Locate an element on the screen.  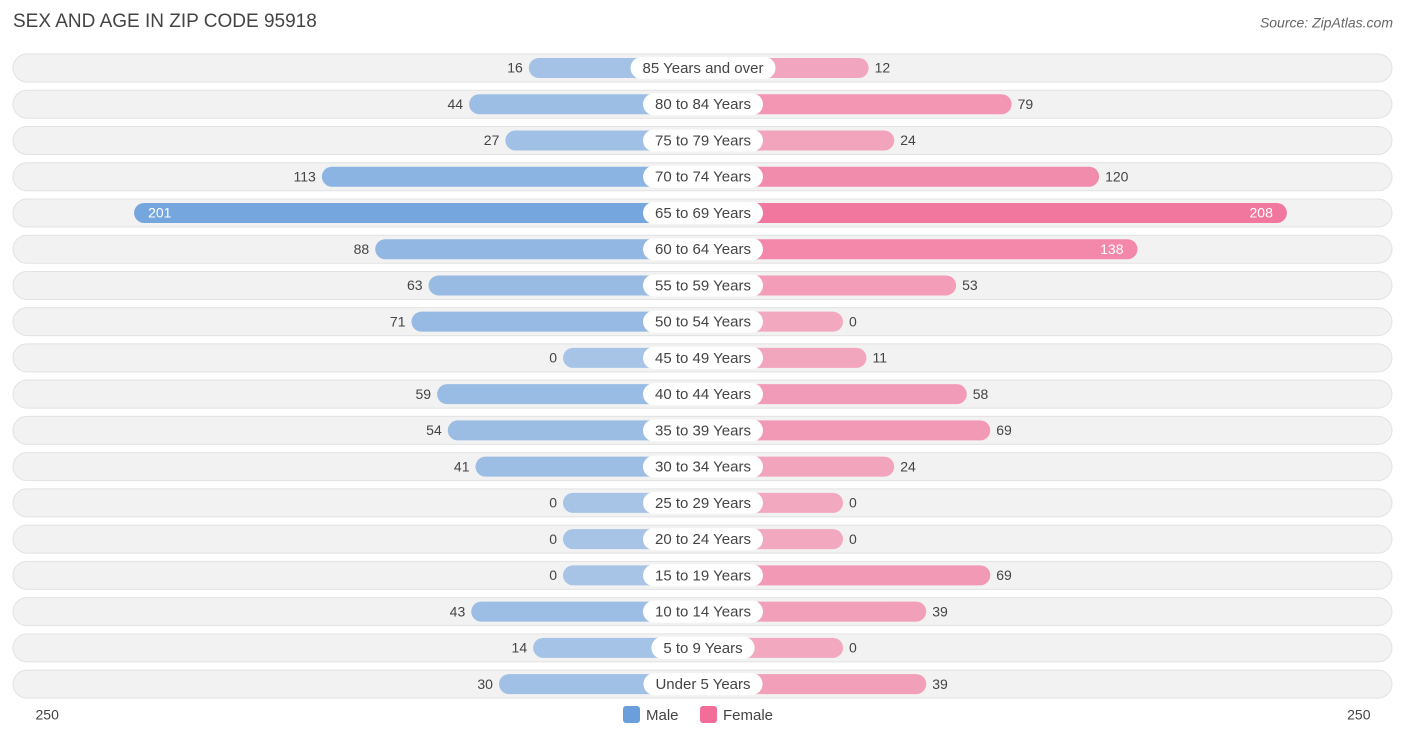
category-label: 20 to 24 Years is located at coordinates (703, 539).